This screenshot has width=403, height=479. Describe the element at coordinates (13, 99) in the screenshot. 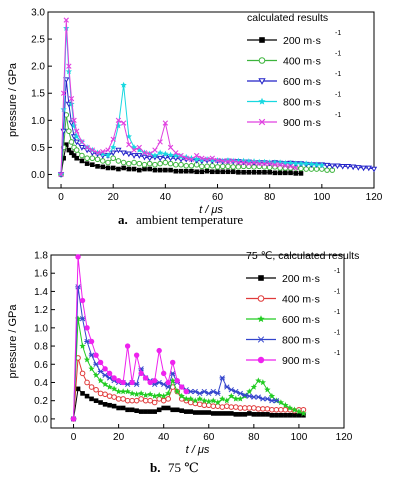

I see `y-axis-label: pressure / GPa` at that location.